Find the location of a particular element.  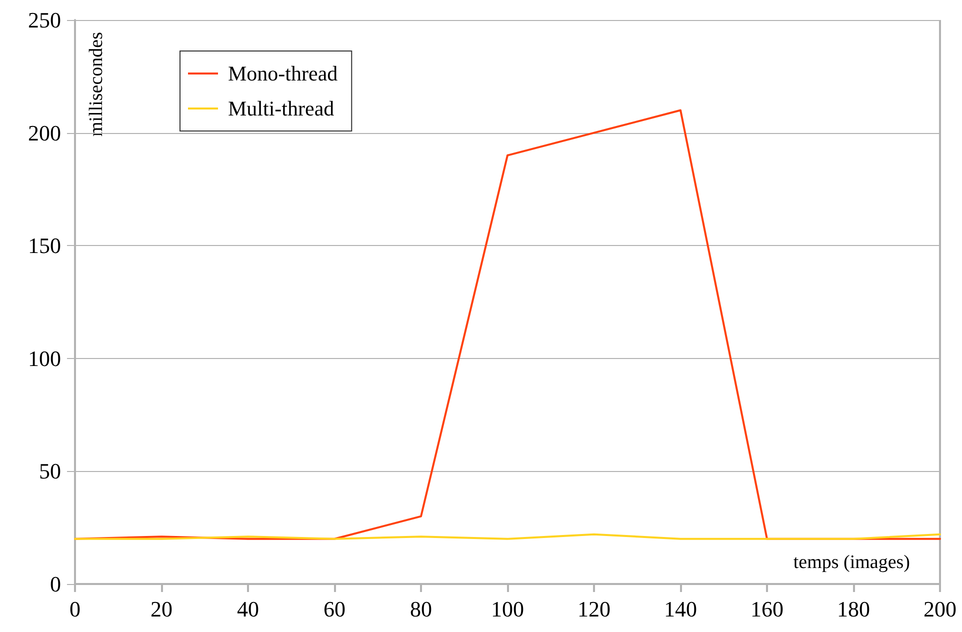

y-tick-label: 200 is located at coordinates (44, 133).